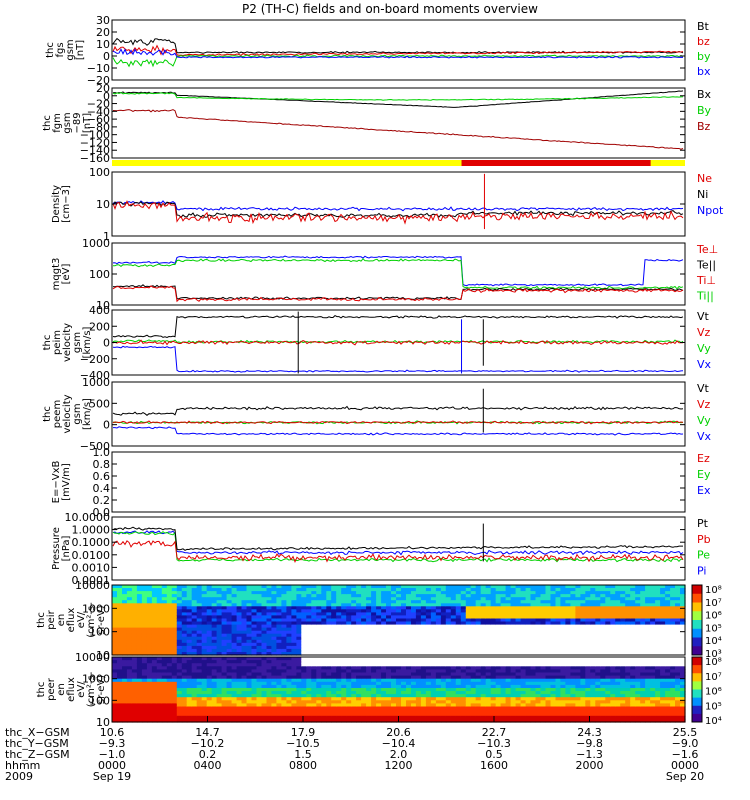 This screenshot has height=800, width=750. Describe the element at coordinates (57, 414) in the screenshot. I see `y-axis-label-5: peem` at that location.